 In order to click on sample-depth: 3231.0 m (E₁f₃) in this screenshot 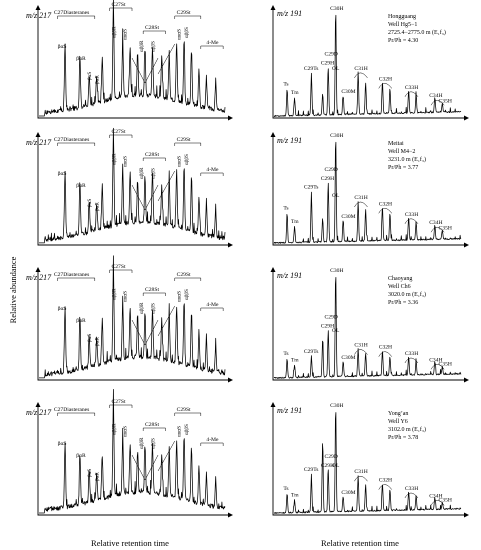, I will do `click(407, 159)`.